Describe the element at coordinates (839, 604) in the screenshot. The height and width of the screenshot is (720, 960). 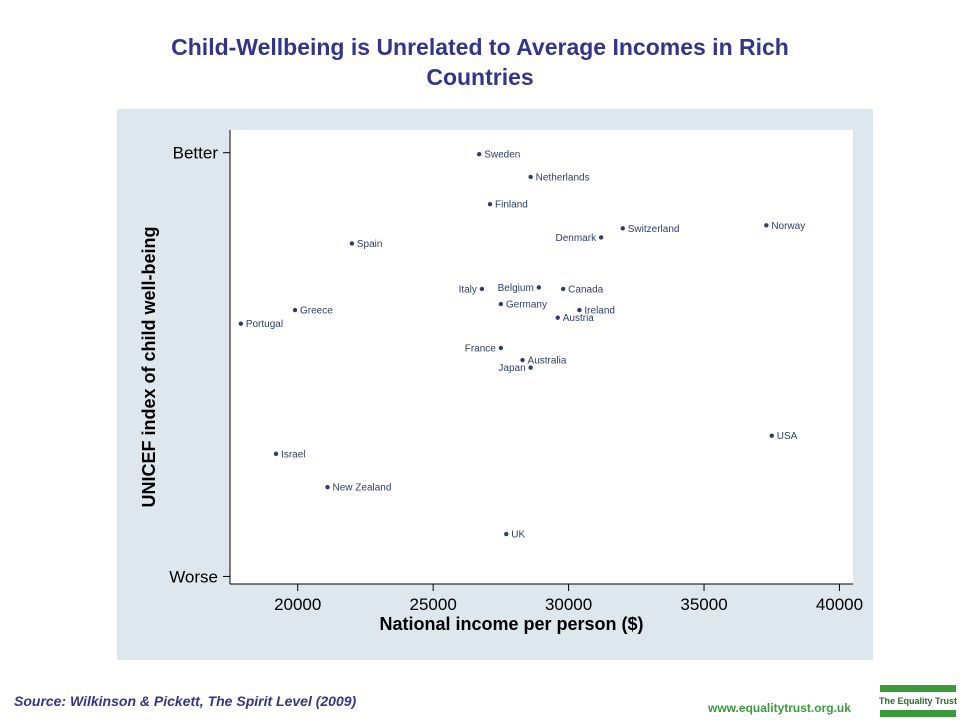
I see `x-tick-label: 40000` at that location.